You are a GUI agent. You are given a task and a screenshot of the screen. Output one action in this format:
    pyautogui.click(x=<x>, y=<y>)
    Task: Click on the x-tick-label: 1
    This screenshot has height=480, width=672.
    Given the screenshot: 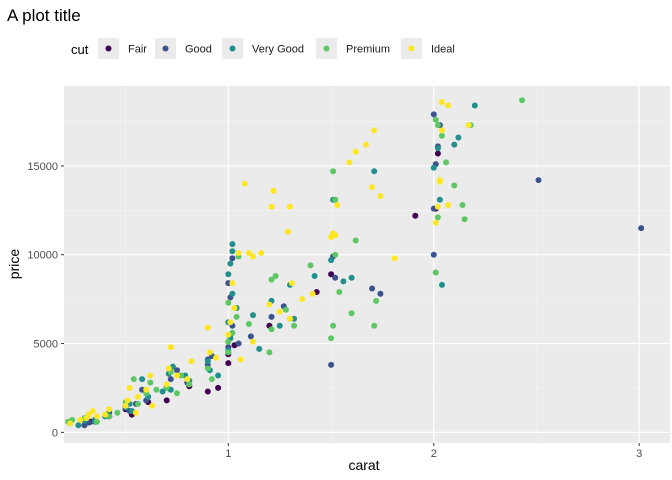 What is the action you would take?
    pyautogui.click(x=228, y=454)
    